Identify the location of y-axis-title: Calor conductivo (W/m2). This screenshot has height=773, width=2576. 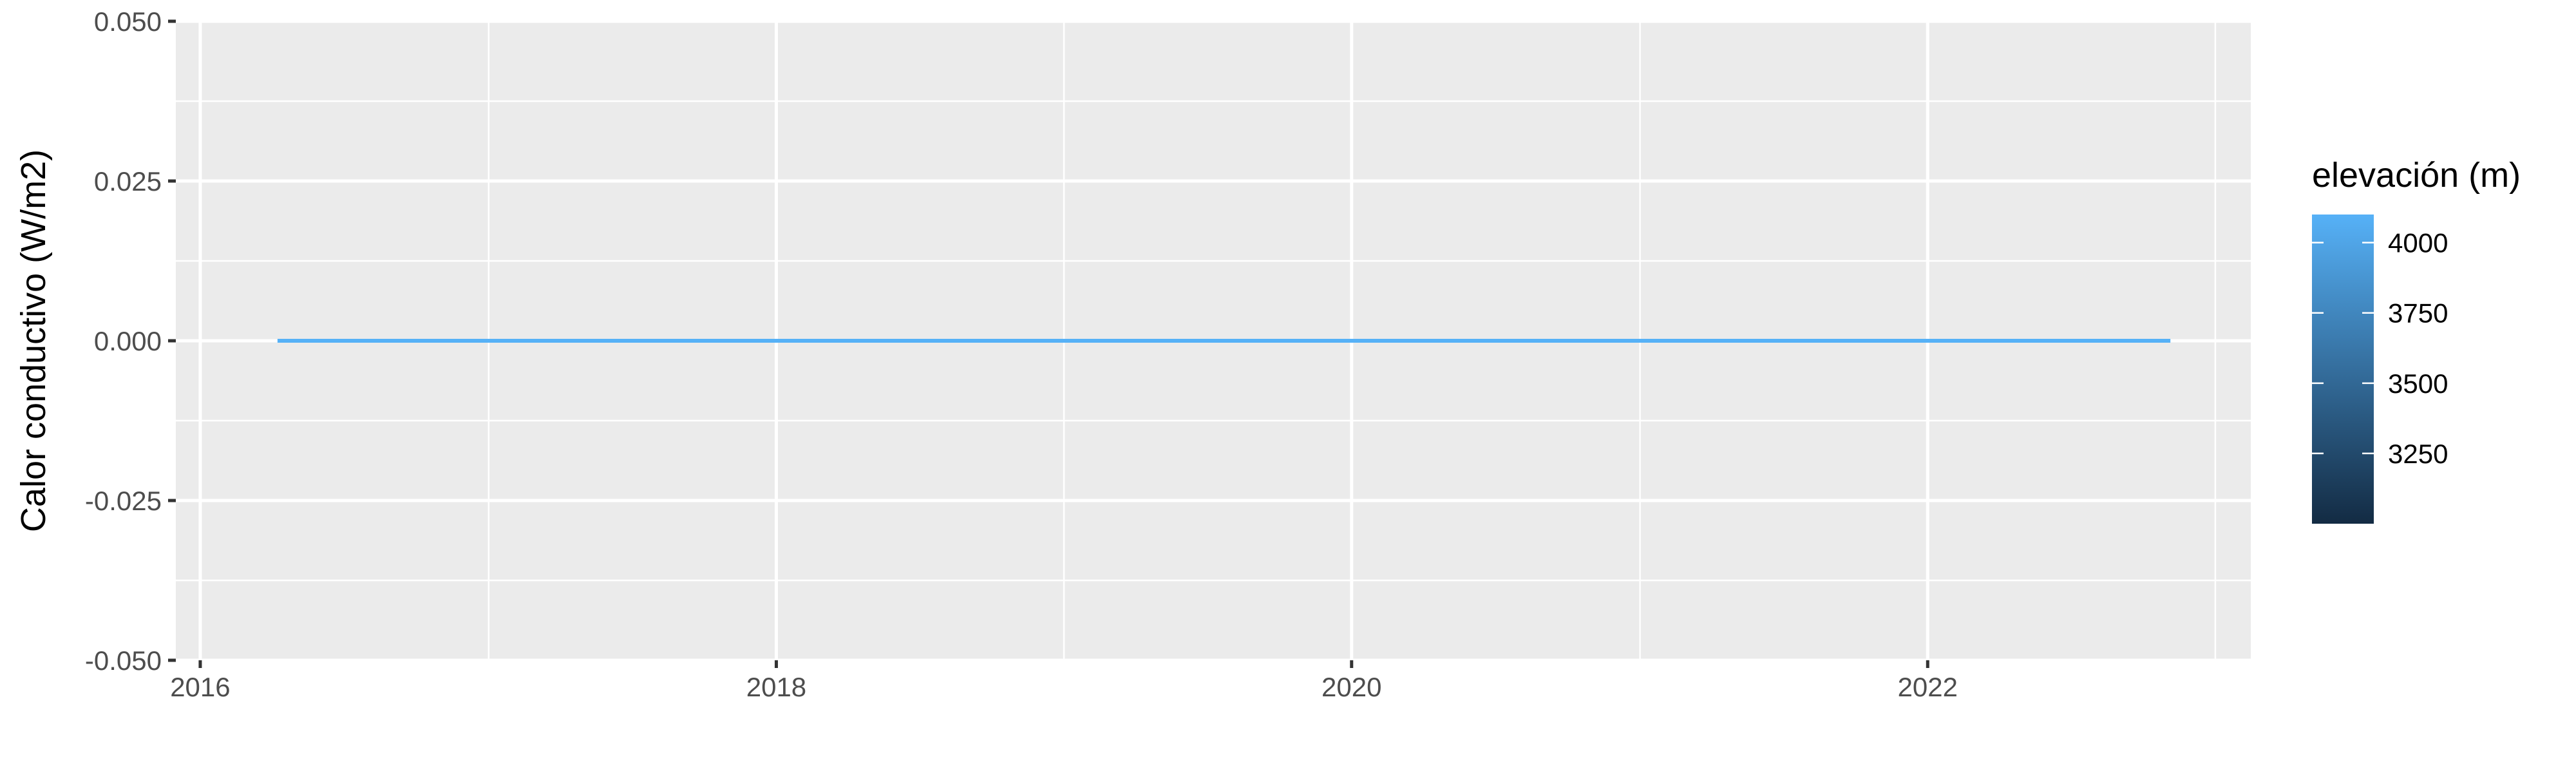
(34, 340).